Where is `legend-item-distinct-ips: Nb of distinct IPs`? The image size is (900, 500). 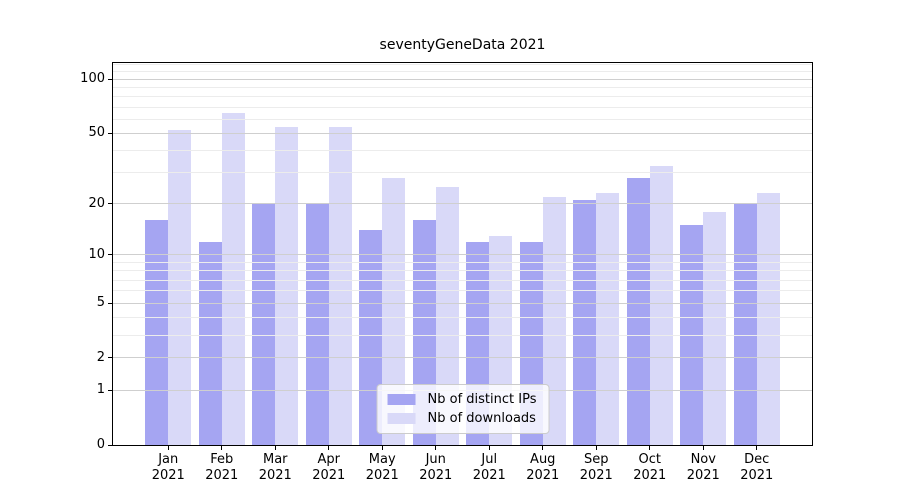 legend-item-distinct-ips: Nb of distinct IPs is located at coordinates (462, 399).